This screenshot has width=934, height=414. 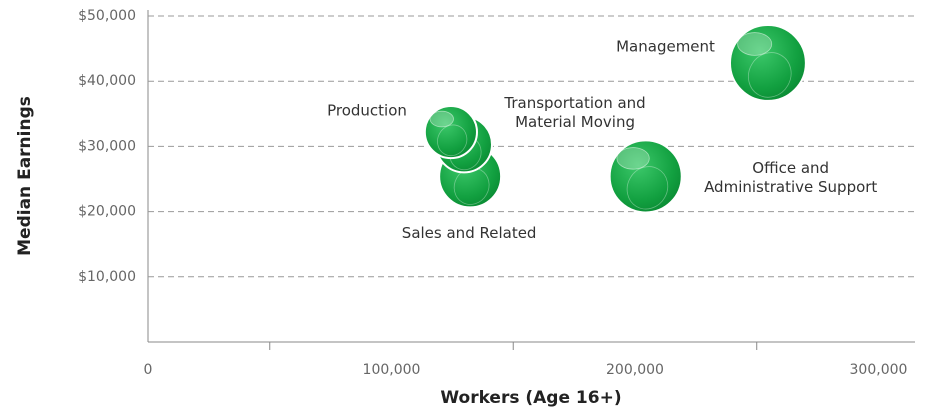 What do you see at coordinates (665, 46) in the screenshot?
I see `bubble-label: Management` at bounding box center [665, 46].